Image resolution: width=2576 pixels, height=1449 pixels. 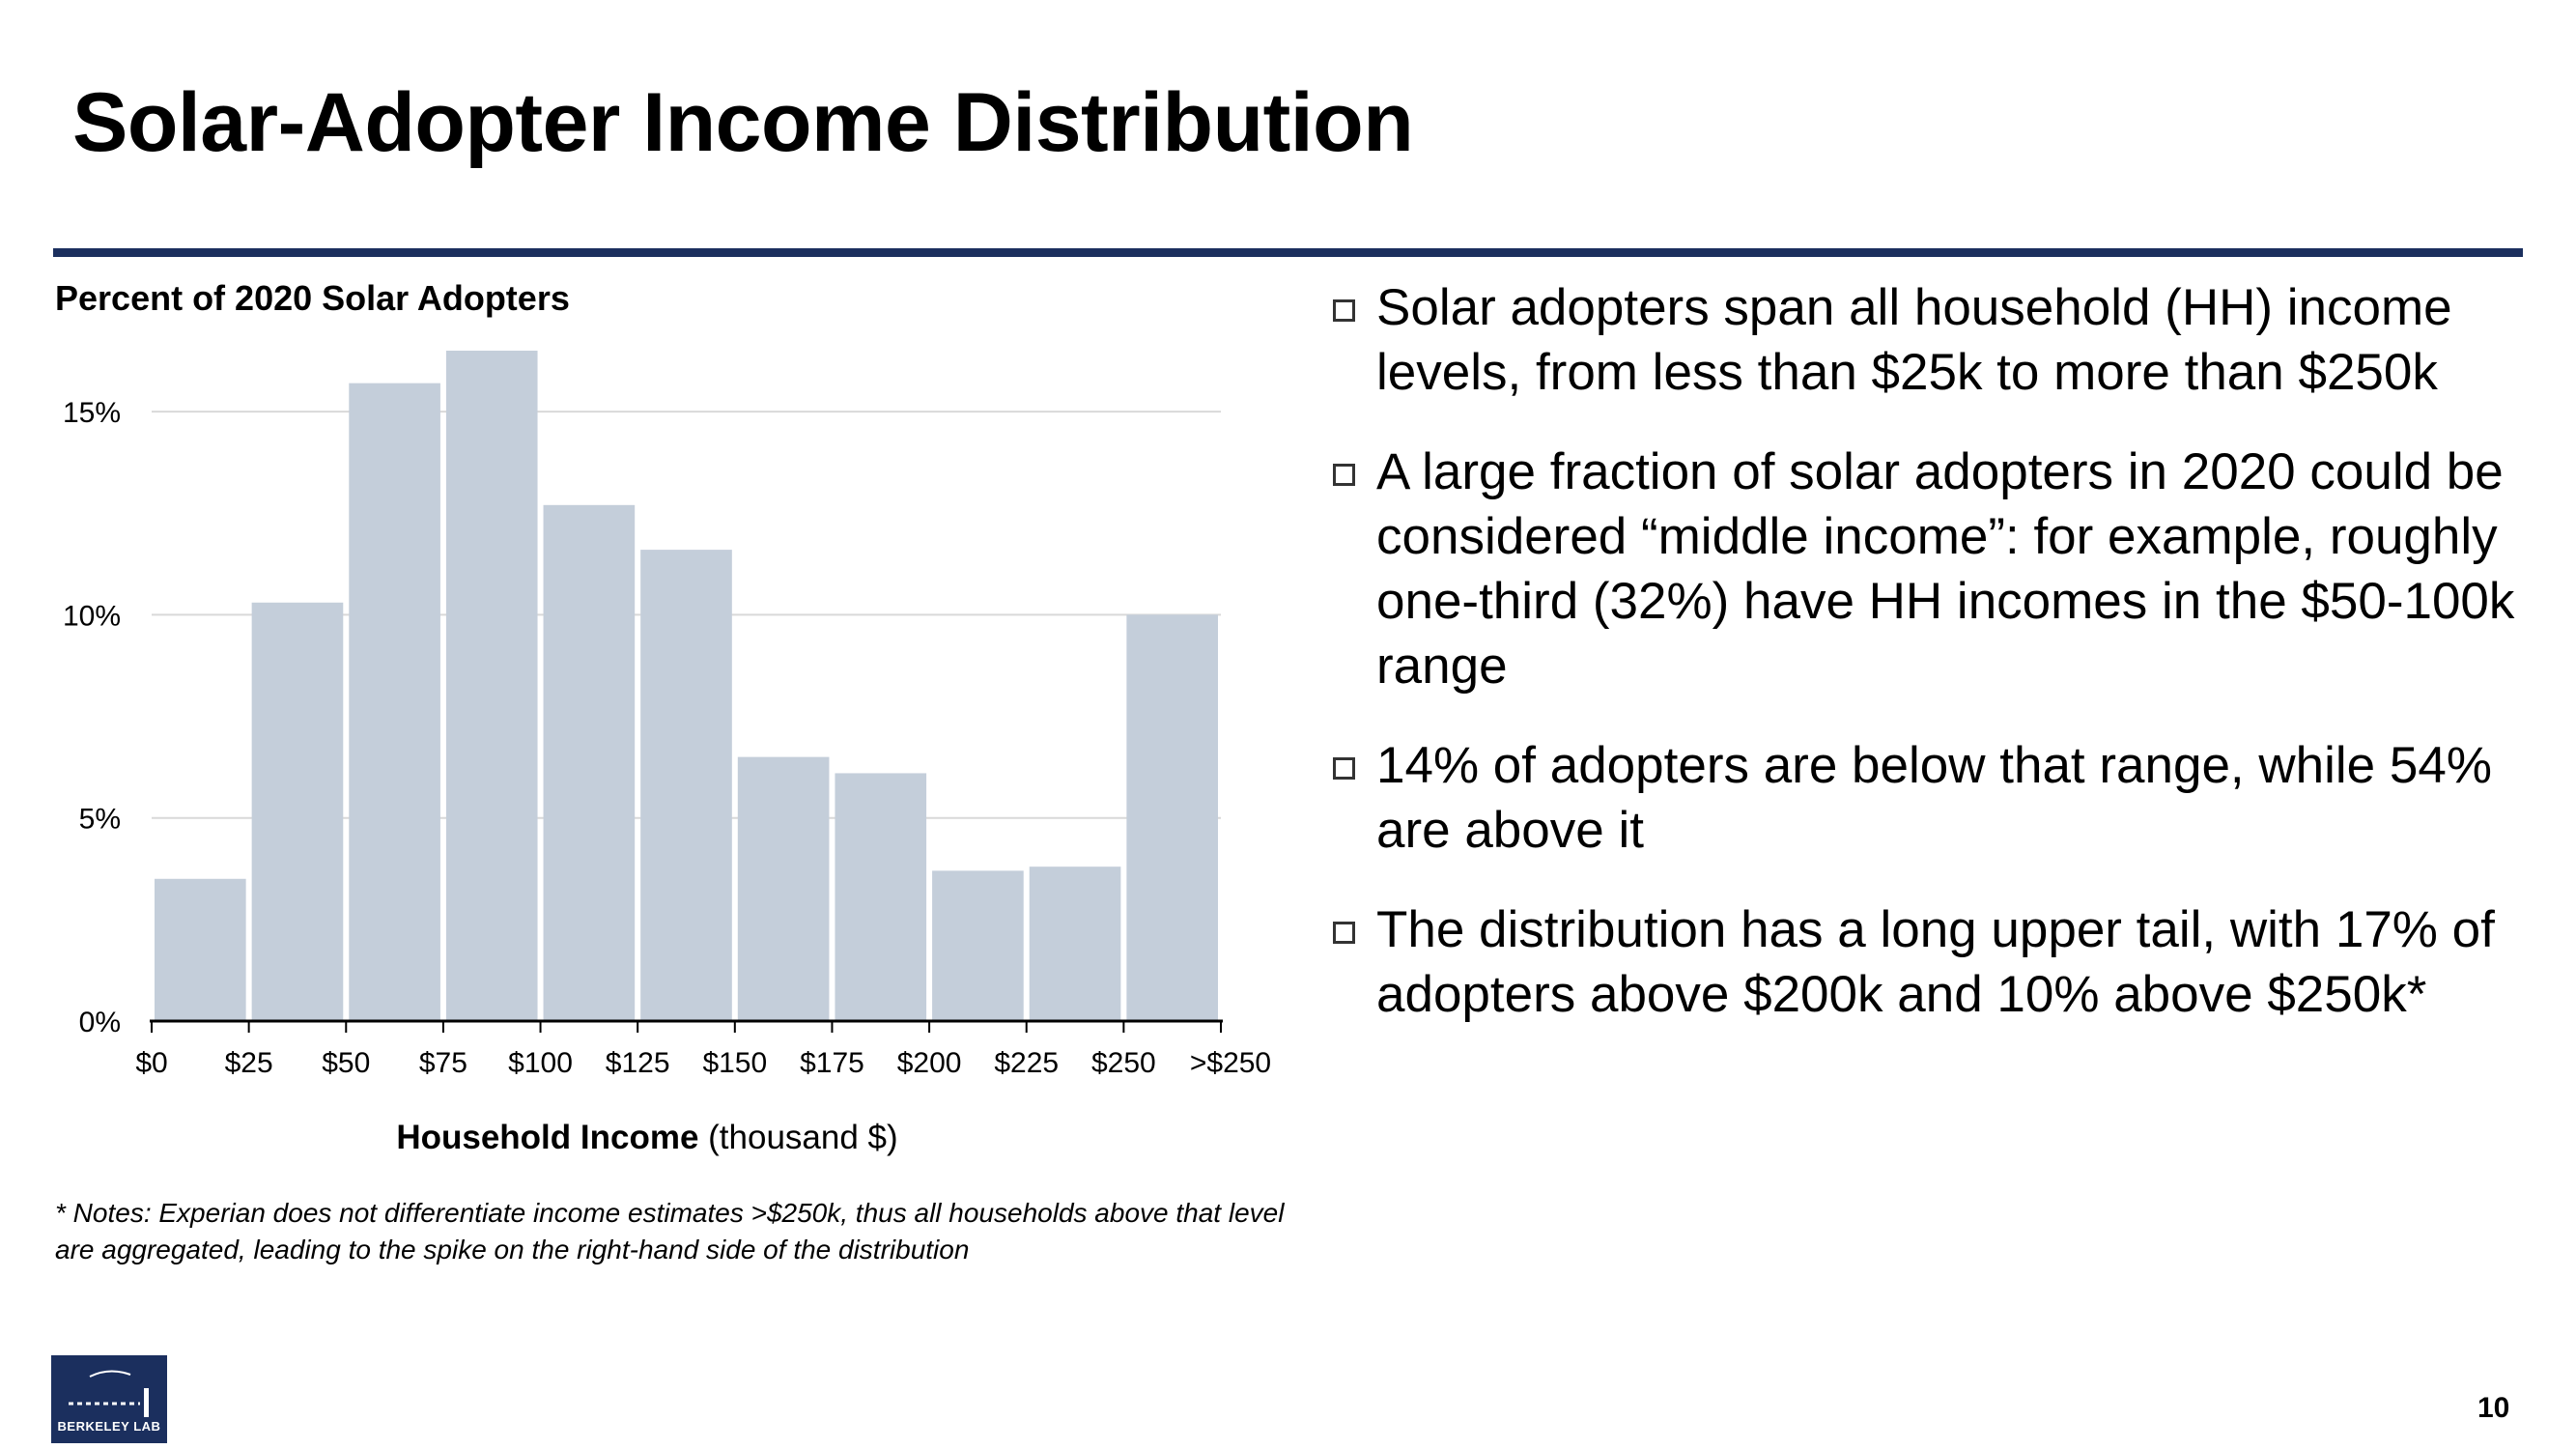 What do you see at coordinates (92, 413) in the screenshot?
I see `y-tick-label: 15%` at bounding box center [92, 413].